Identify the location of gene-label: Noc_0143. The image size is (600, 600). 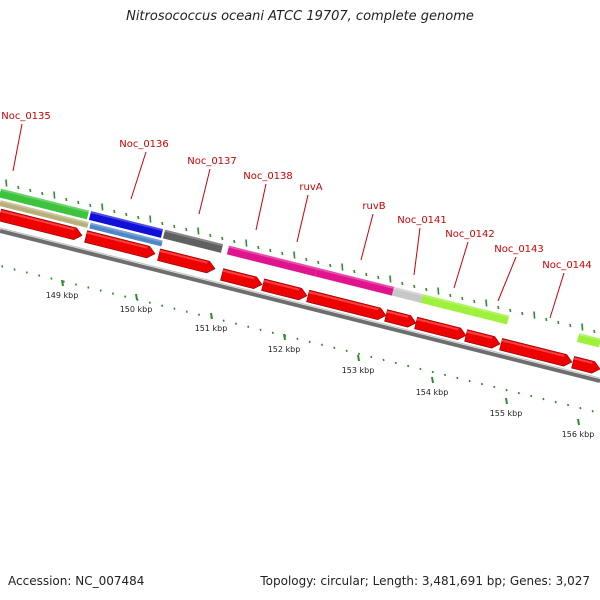
(519, 249).